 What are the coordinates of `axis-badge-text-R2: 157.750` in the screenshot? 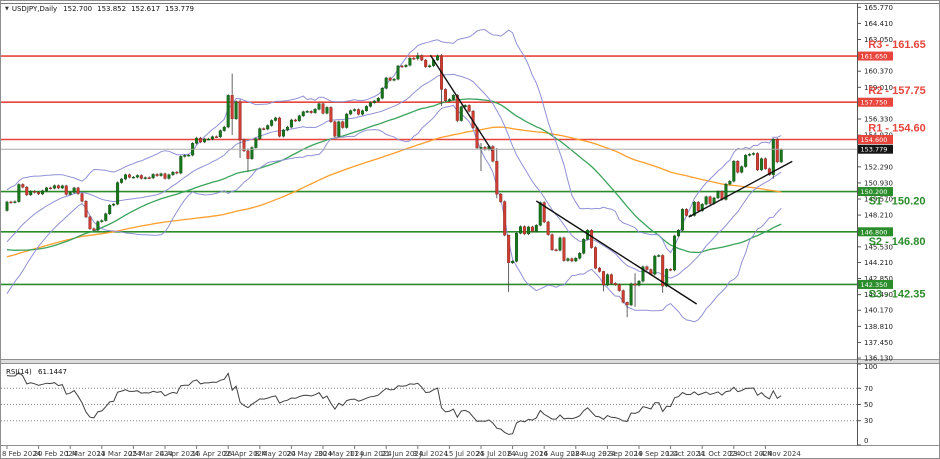 It's located at (874, 103).